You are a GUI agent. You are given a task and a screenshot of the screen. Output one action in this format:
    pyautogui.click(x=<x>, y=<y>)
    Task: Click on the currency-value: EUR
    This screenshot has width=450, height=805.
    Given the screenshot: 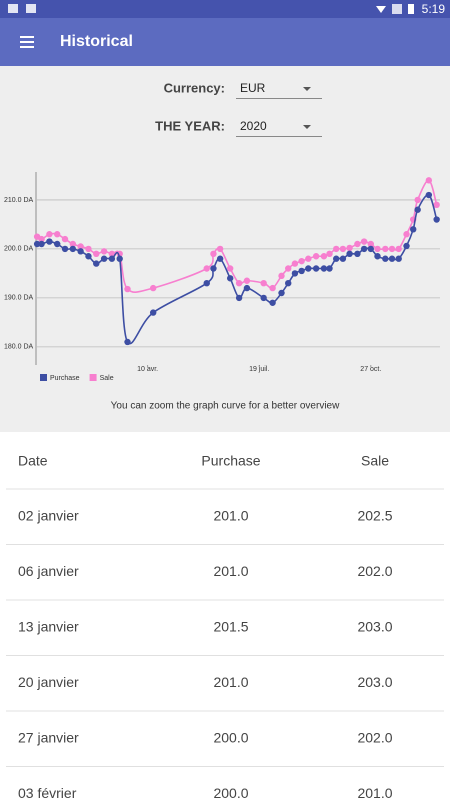 What is the action you would take?
    pyautogui.click(x=253, y=88)
    